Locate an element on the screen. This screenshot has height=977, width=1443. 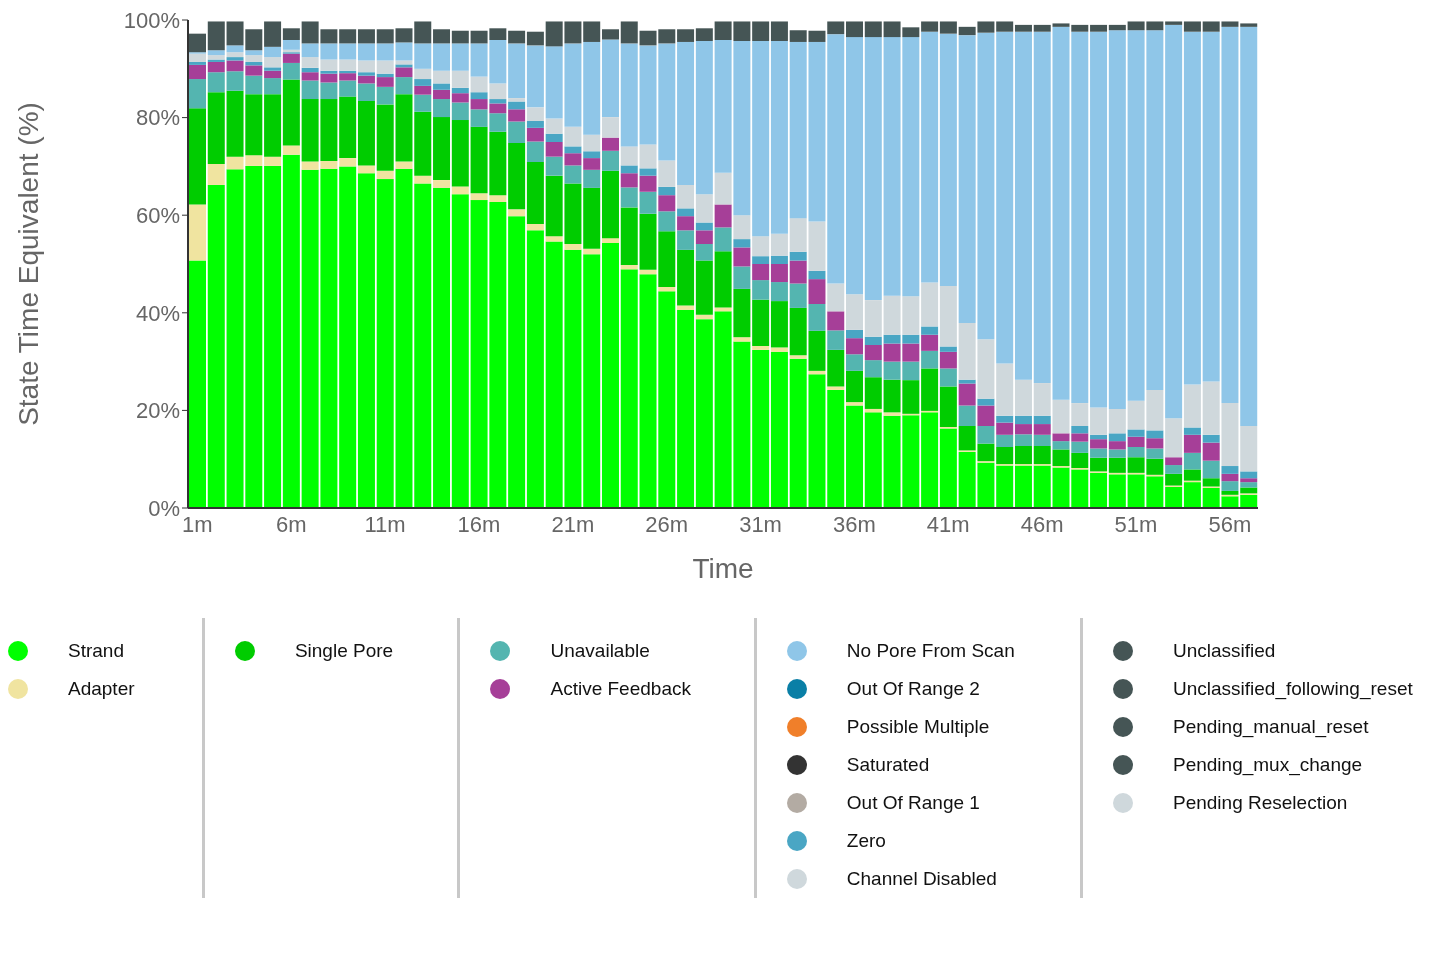
y-axis-title: State Time Equivalent (%) is located at coordinates (28, 264).